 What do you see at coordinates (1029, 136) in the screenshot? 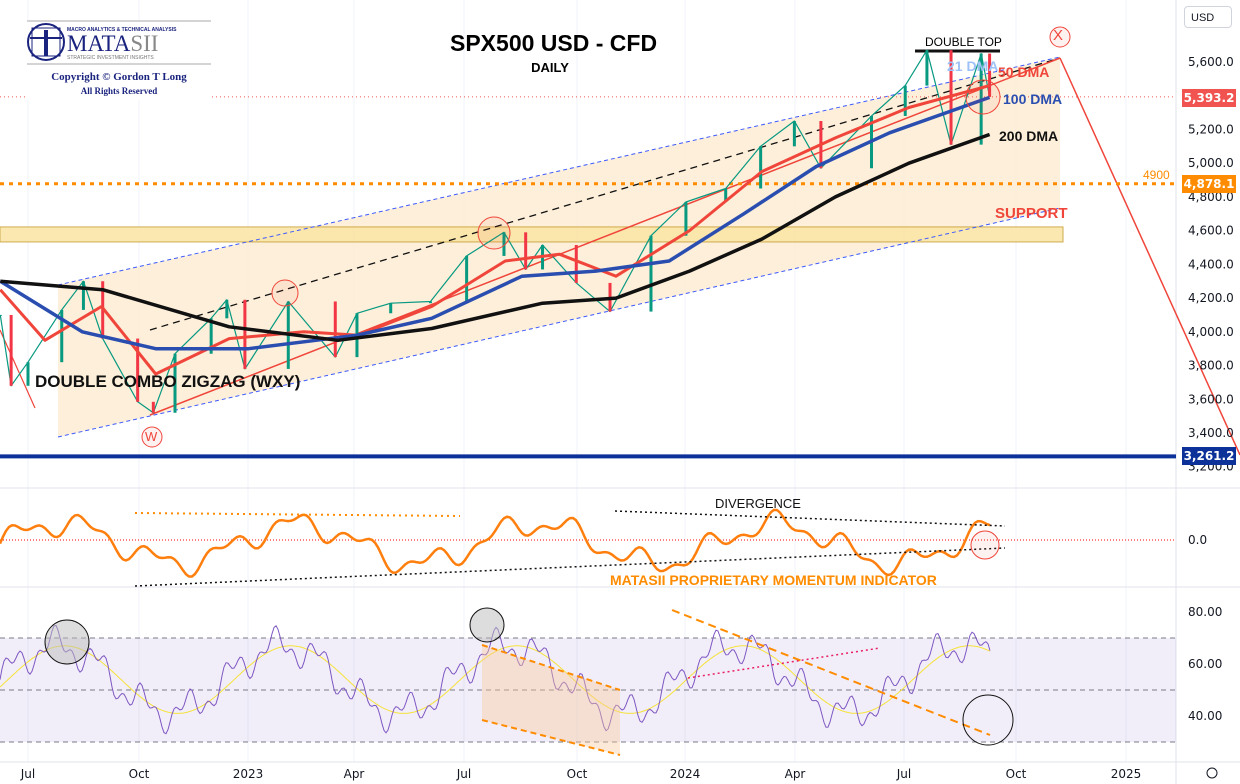
I see `dma200-label: 200 DMA` at bounding box center [1029, 136].